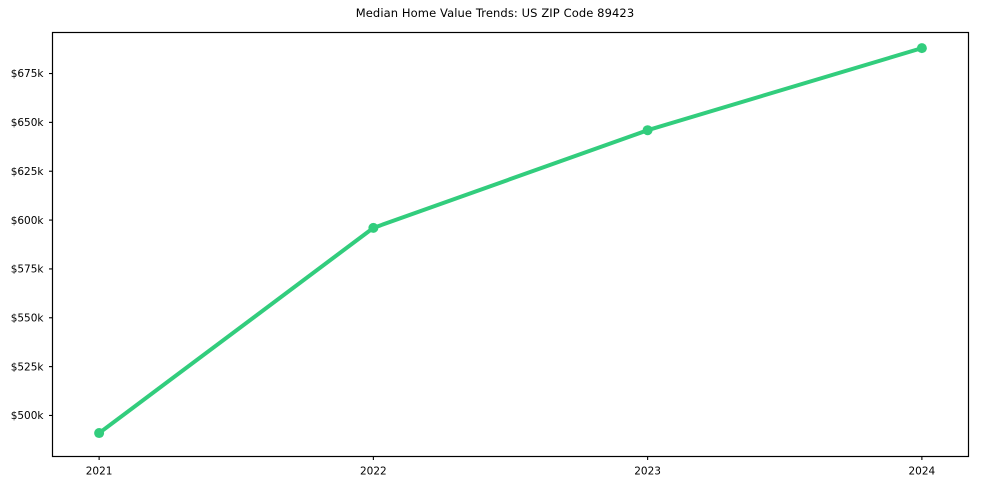 Image resolution: width=990 pixels, height=490 pixels. Describe the element at coordinates (28, 416) in the screenshot. I see `y-axis-tick-label: $500k` at that location.